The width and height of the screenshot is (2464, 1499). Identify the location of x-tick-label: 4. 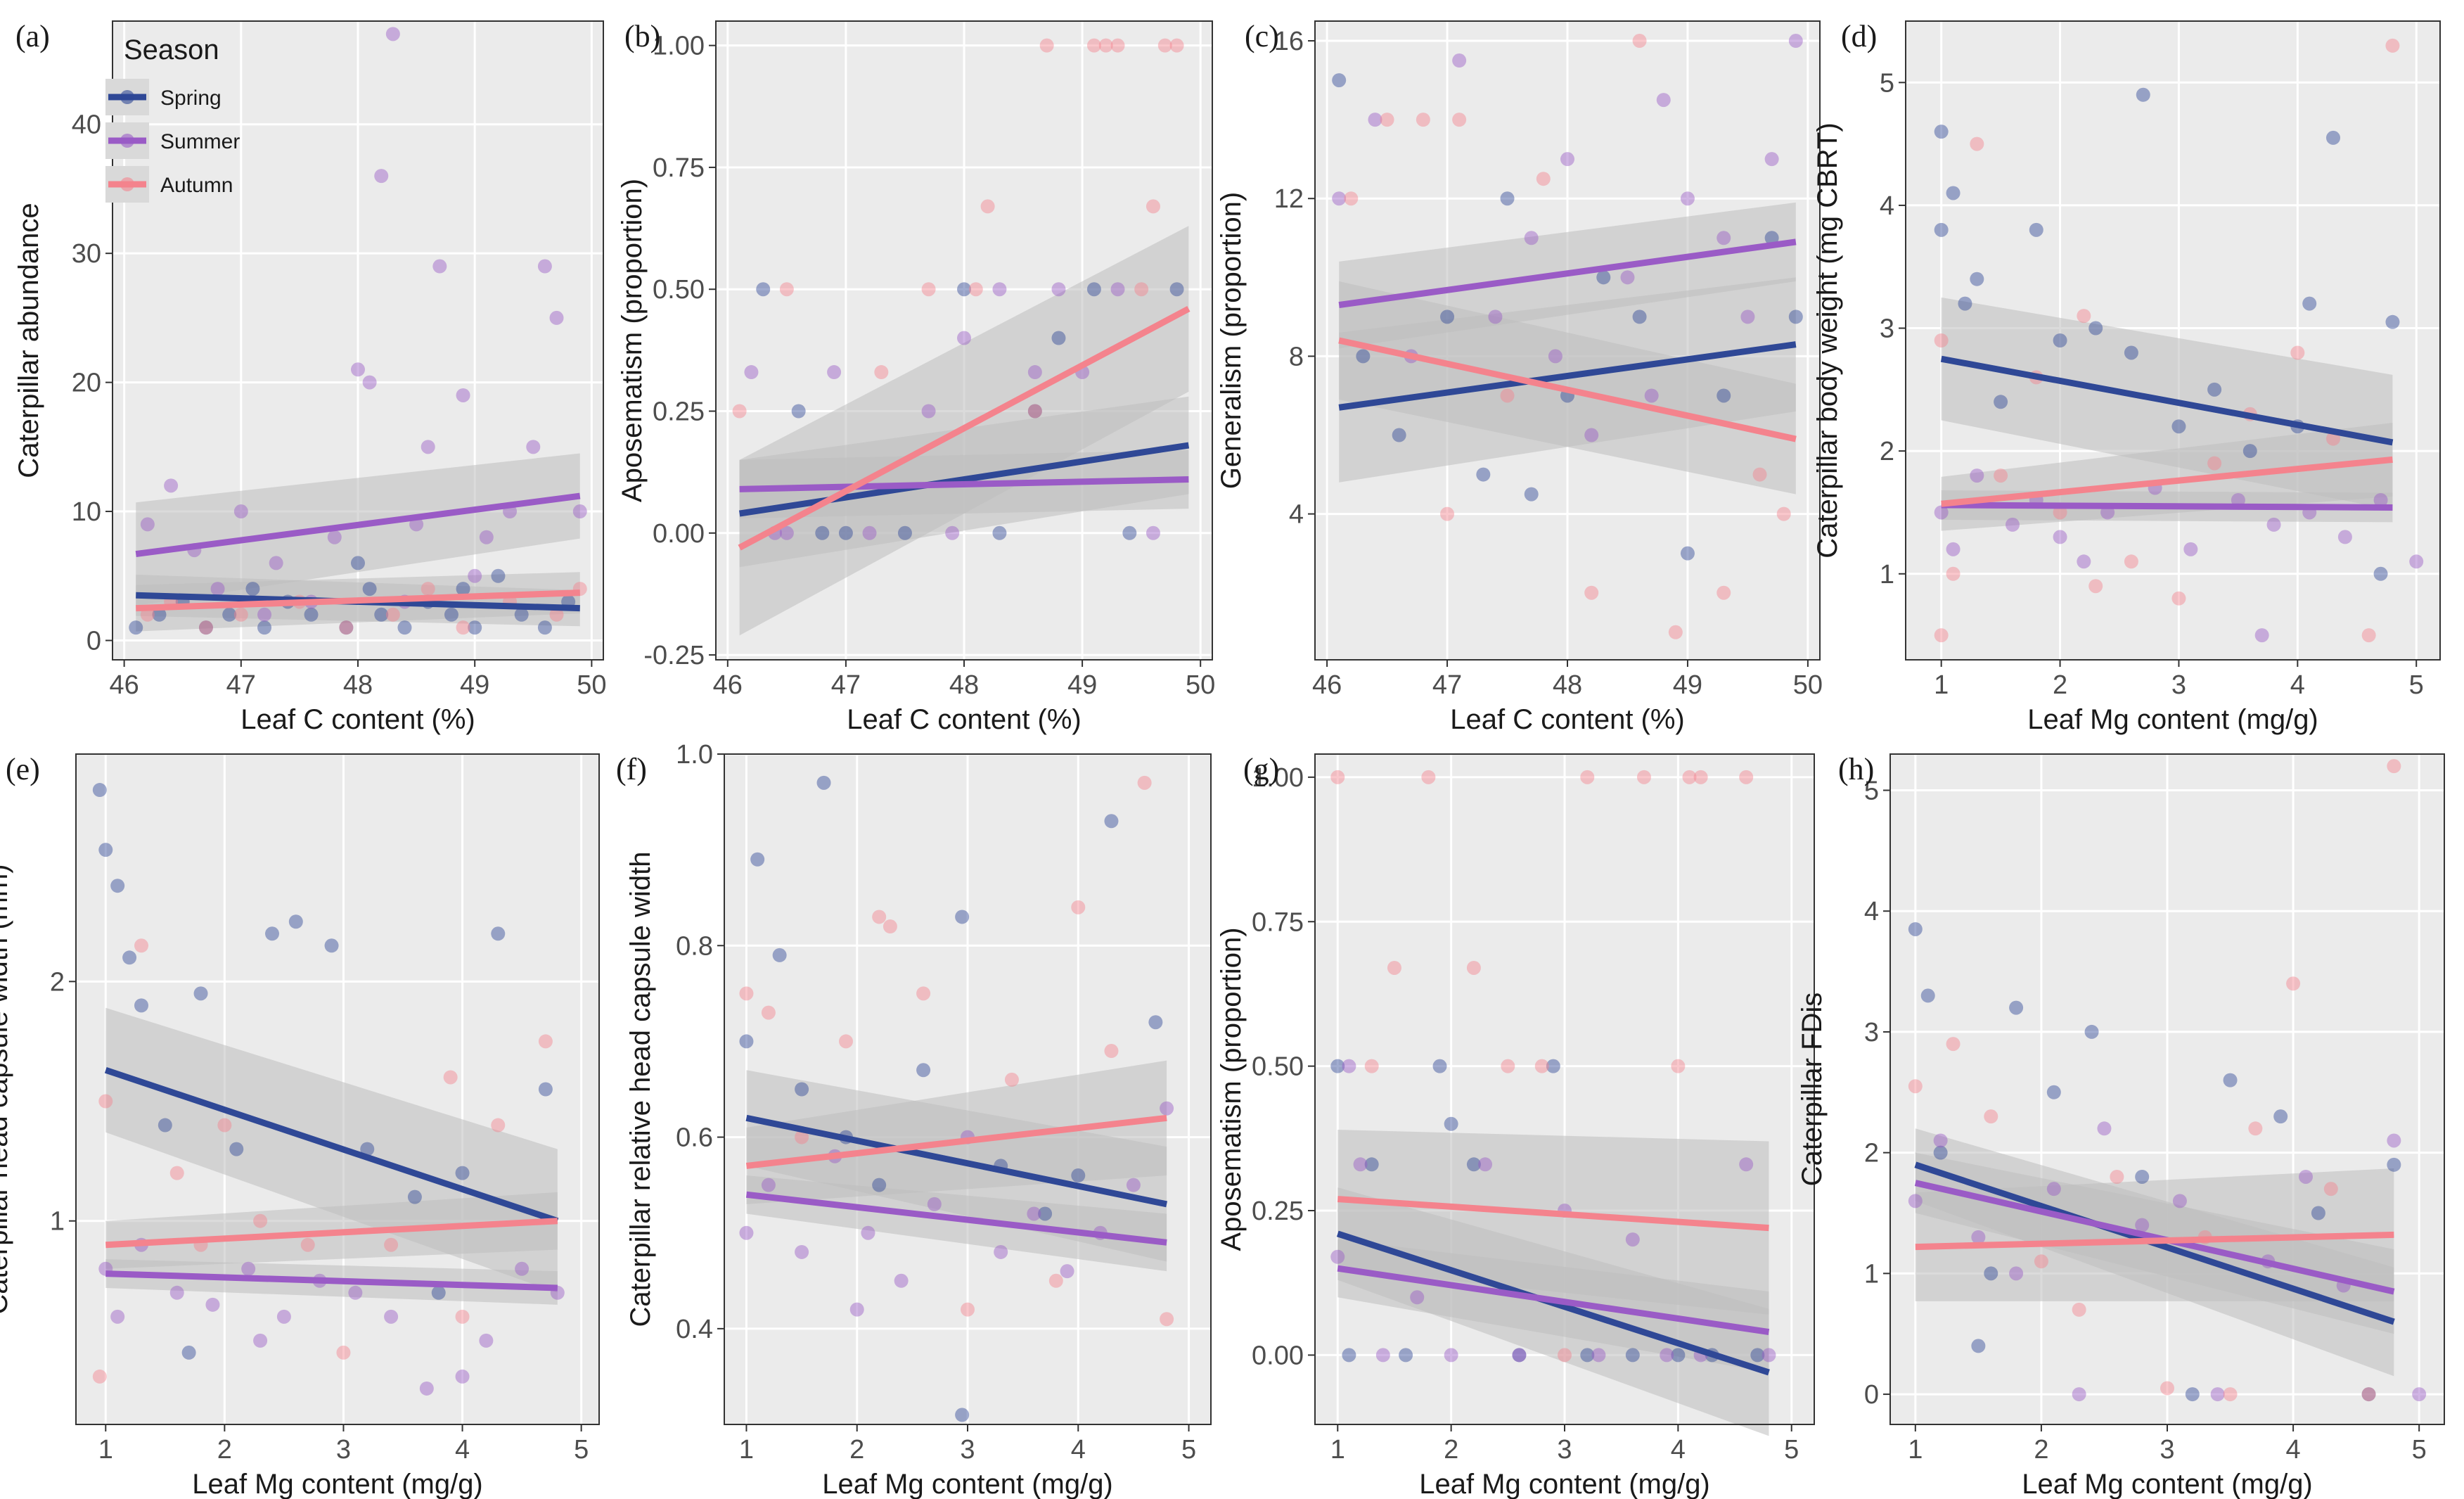
(2297, 685).